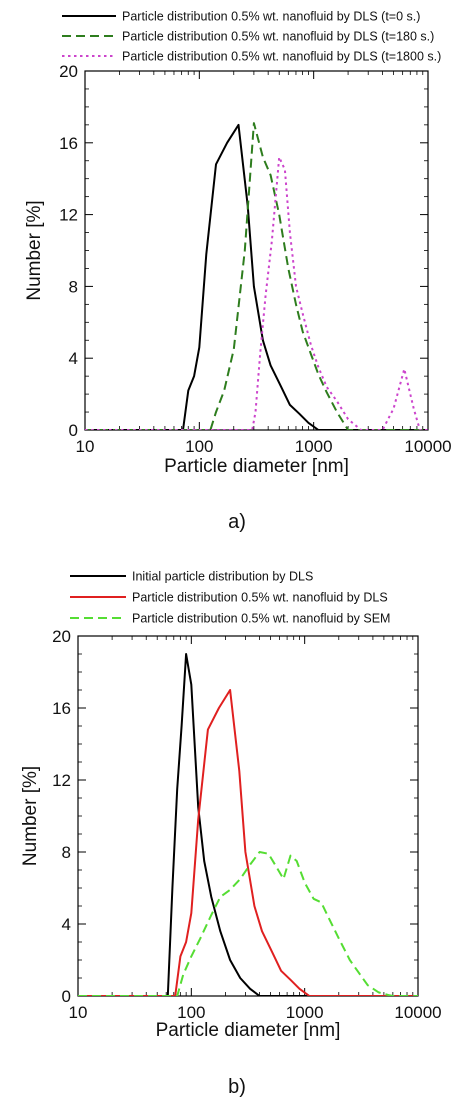 The image size is (474, 1106). What do you see at coordinates (222, 577) in the screenshot?
I see `legend-label-1: Initial particle distribution by DLS` at bounding box center [222, 577].